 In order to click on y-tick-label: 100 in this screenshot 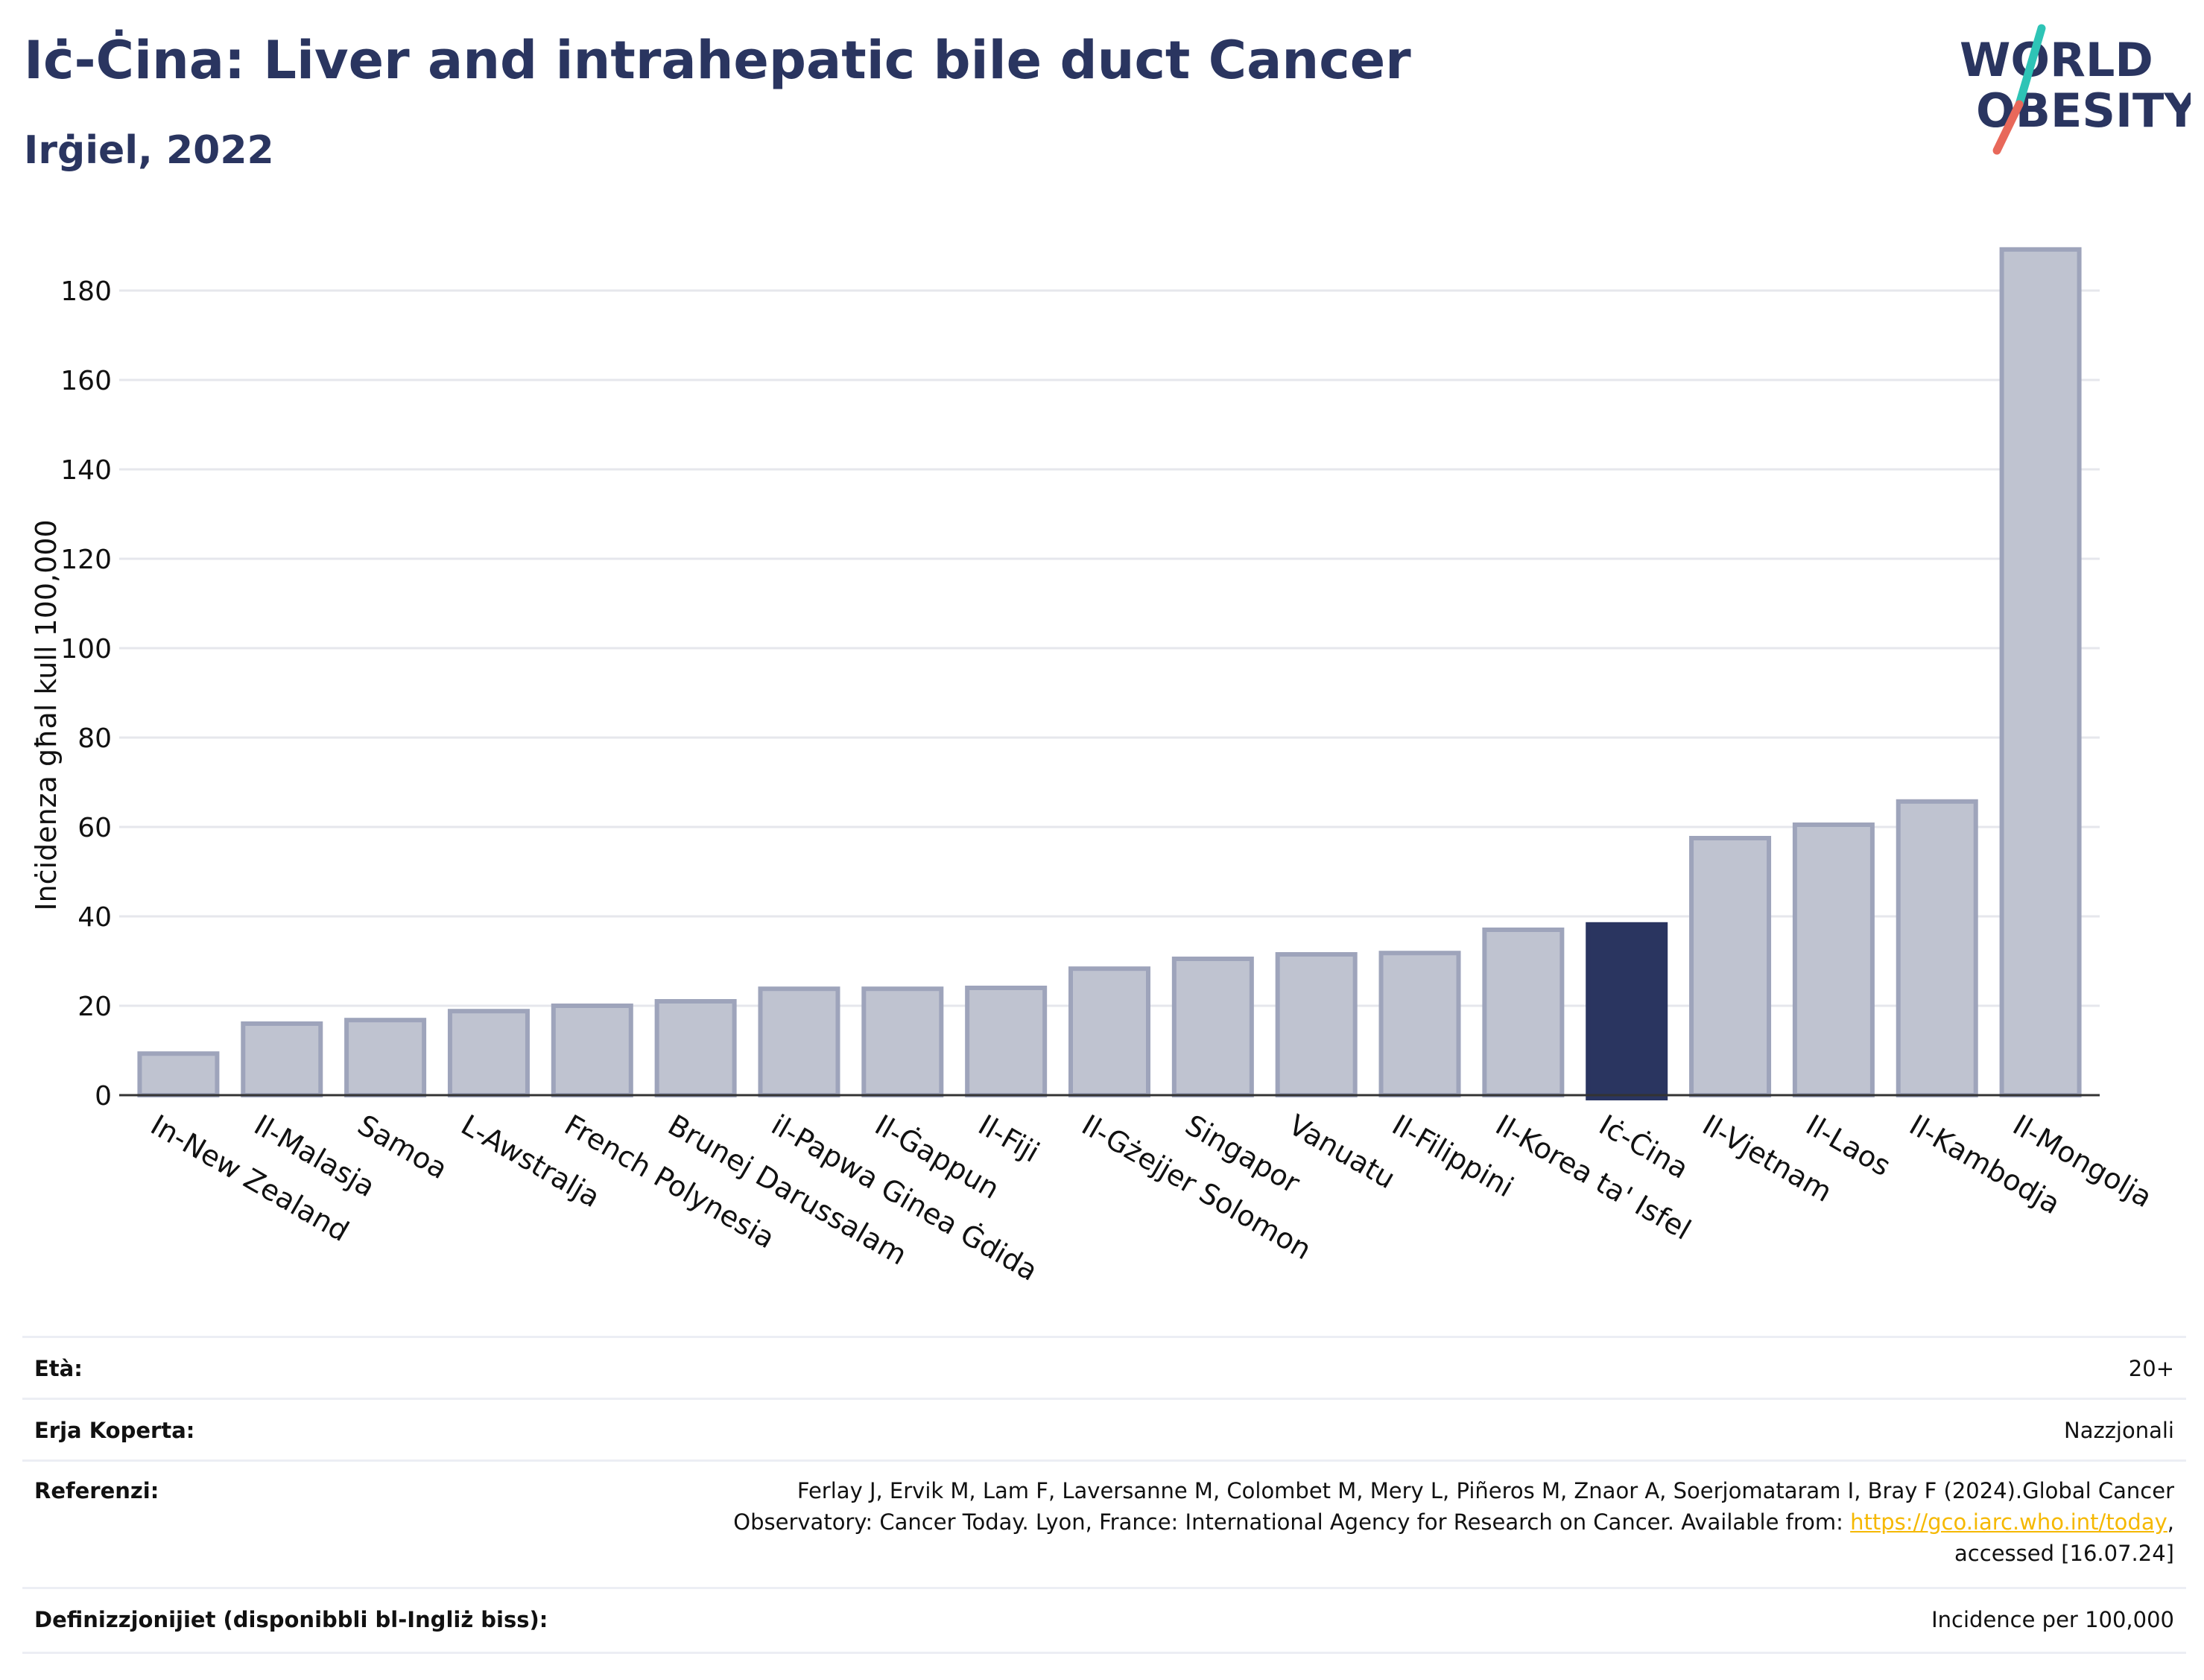, I will do `click(86, 649)`.